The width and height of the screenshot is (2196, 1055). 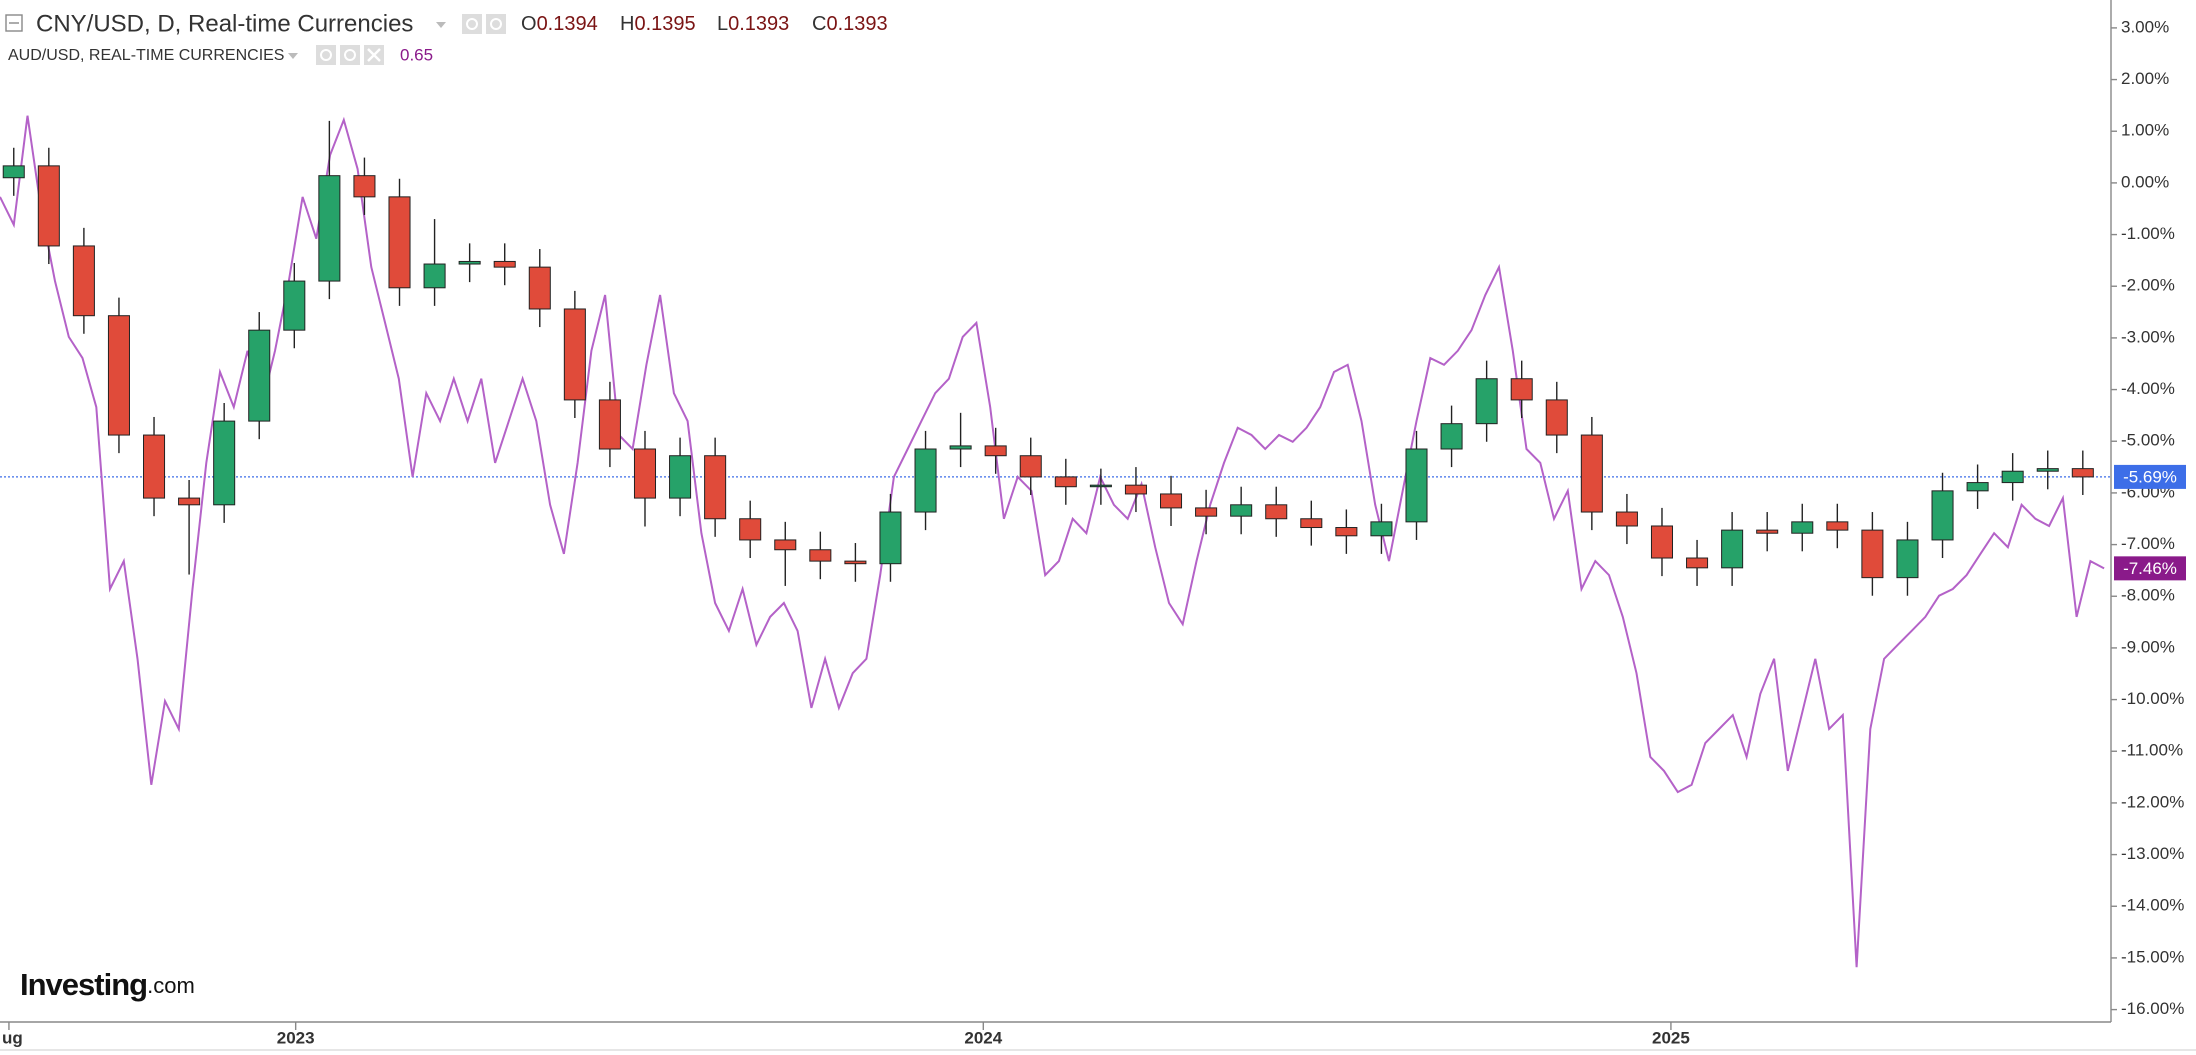 I want to click on x-tick-label: 2024, so click(x=983, y=1037).